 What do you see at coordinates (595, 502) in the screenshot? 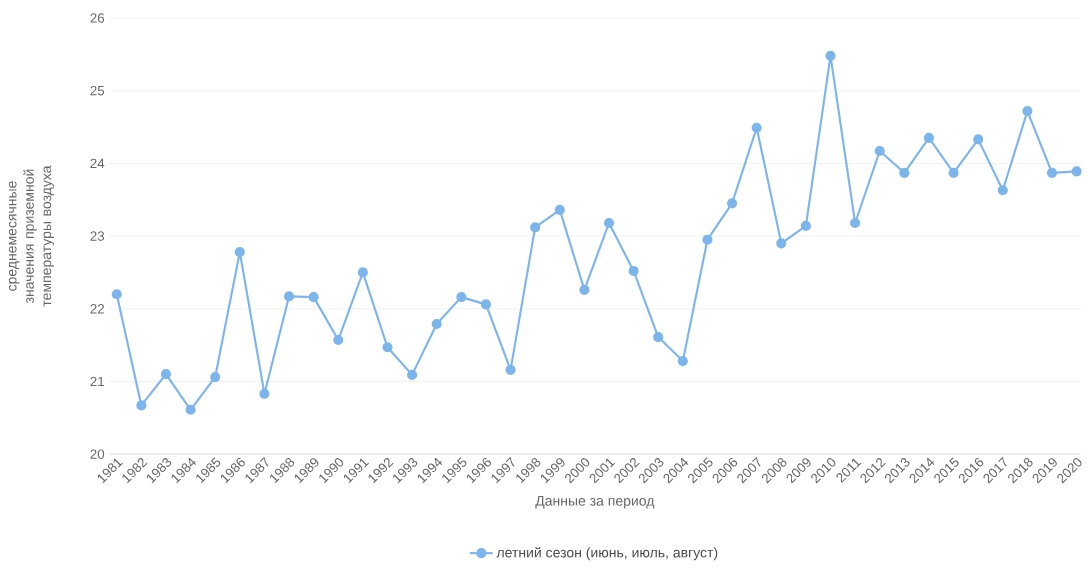
I see `x-axis-title: Данные за период` at bounding box center [595, 502].